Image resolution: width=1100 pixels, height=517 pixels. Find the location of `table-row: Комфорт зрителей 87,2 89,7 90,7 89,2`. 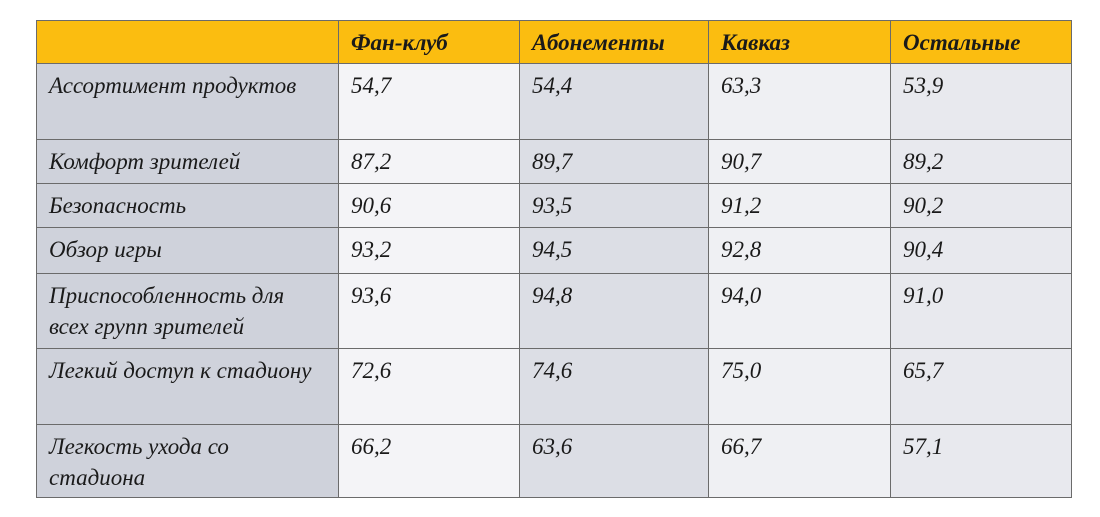

table-row: Комфорт зрителей 87,2 89,7 90,7 89,2 is located at coordinates (554, 161).